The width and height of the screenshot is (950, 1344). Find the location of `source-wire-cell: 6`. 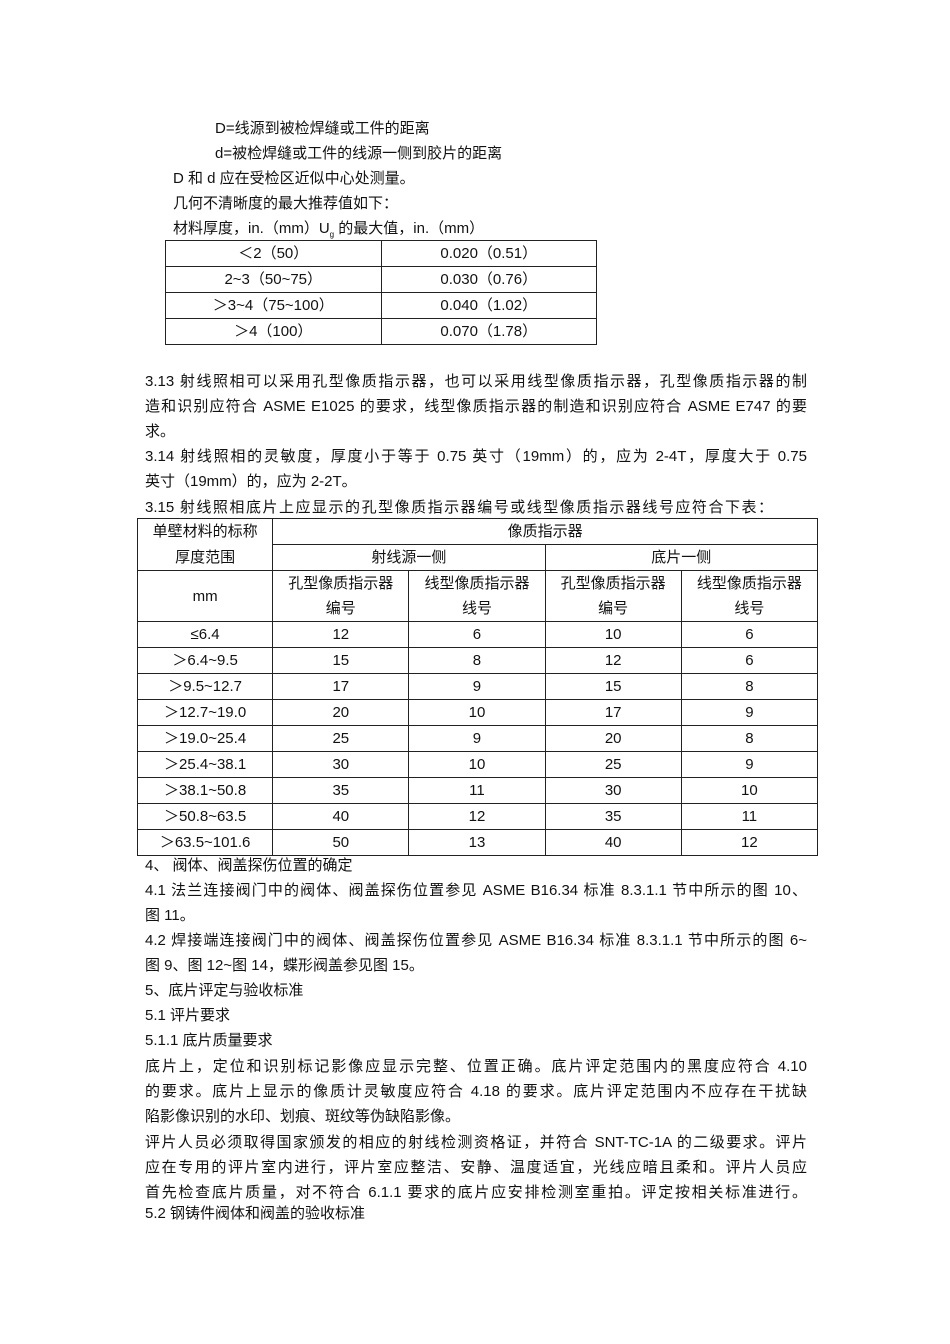

source-wire-cell: 6 is located at coordinates (477, 634).